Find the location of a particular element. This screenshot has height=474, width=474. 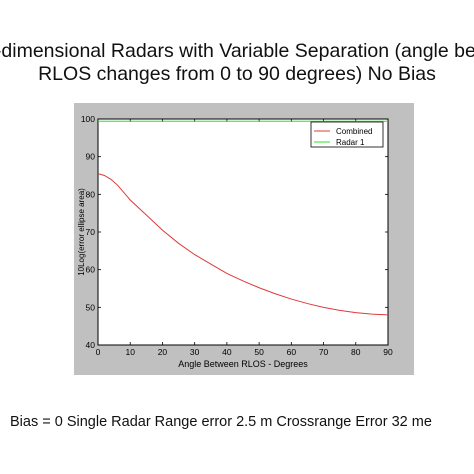

x-tick-label: 10 is located at coordinates (130, 352).